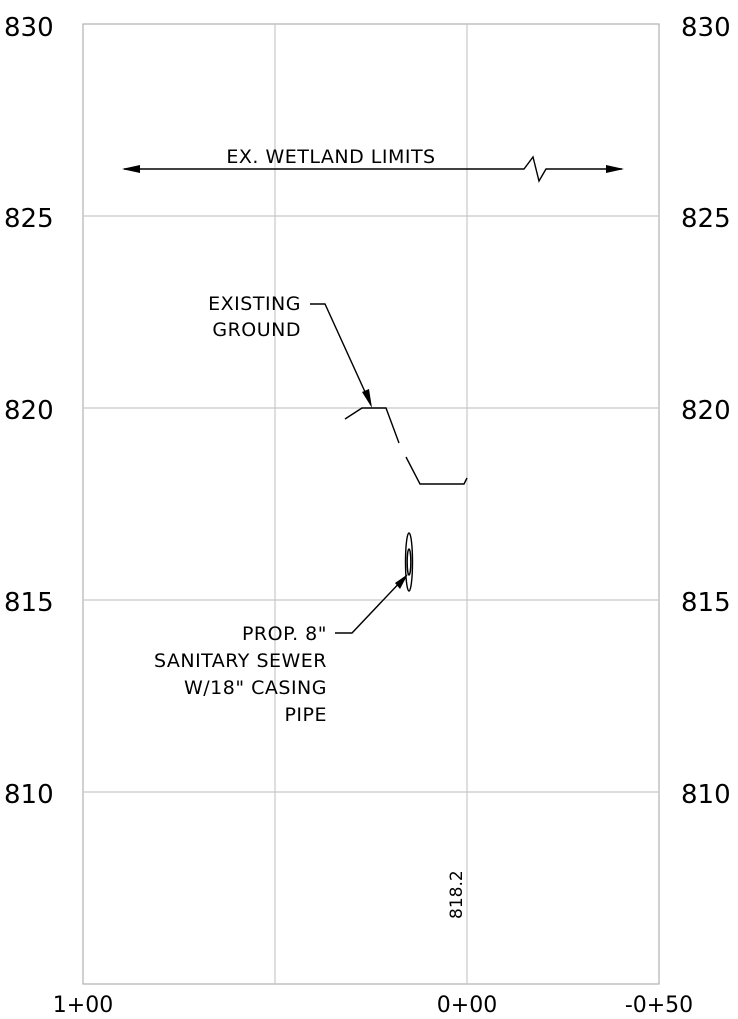 This screenshot has height=1019, width=738. I want to click on arrowhead-left-icon, so click(131, 169).